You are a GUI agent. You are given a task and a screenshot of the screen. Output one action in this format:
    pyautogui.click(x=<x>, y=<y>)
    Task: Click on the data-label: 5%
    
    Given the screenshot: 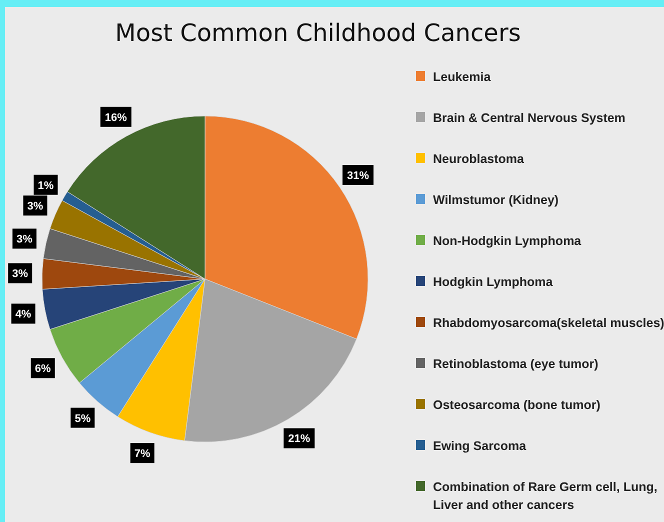 What is the action you would take?
    pyautogui.click(x=82, y=418)
    